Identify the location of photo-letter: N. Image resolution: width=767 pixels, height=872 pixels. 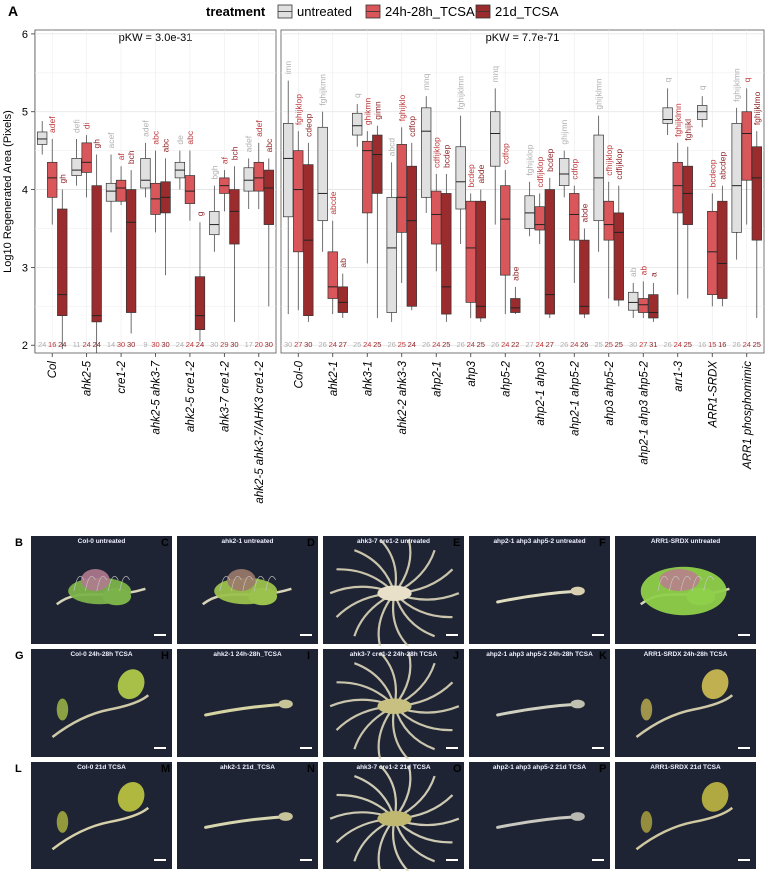
(311, 769).